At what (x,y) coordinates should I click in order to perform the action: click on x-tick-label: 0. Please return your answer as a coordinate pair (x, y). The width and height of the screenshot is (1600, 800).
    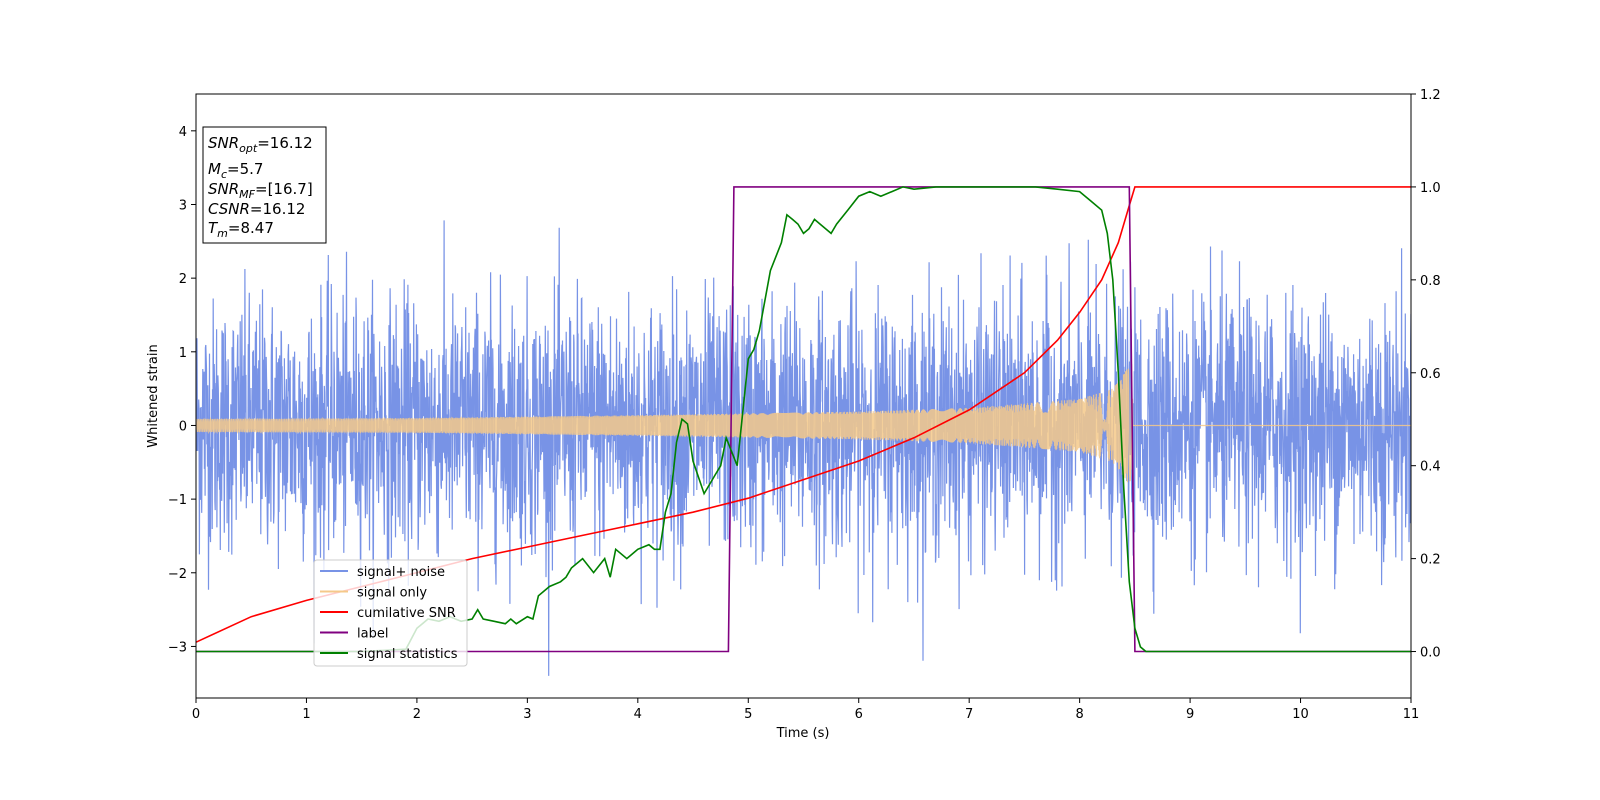
    Looking at the image, I should click on (196, 714).